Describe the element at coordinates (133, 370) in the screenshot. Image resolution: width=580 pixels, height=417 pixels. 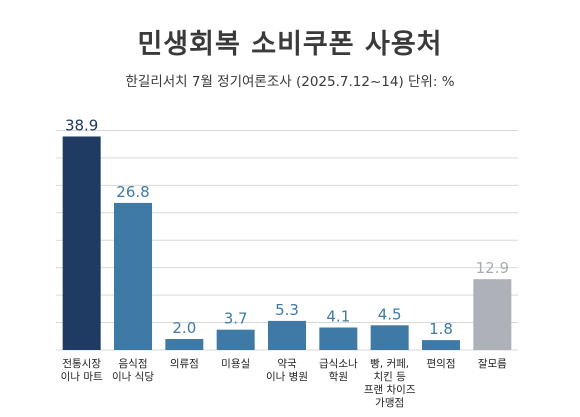
I see `category-label: 음식점 이나 식당` at that location.